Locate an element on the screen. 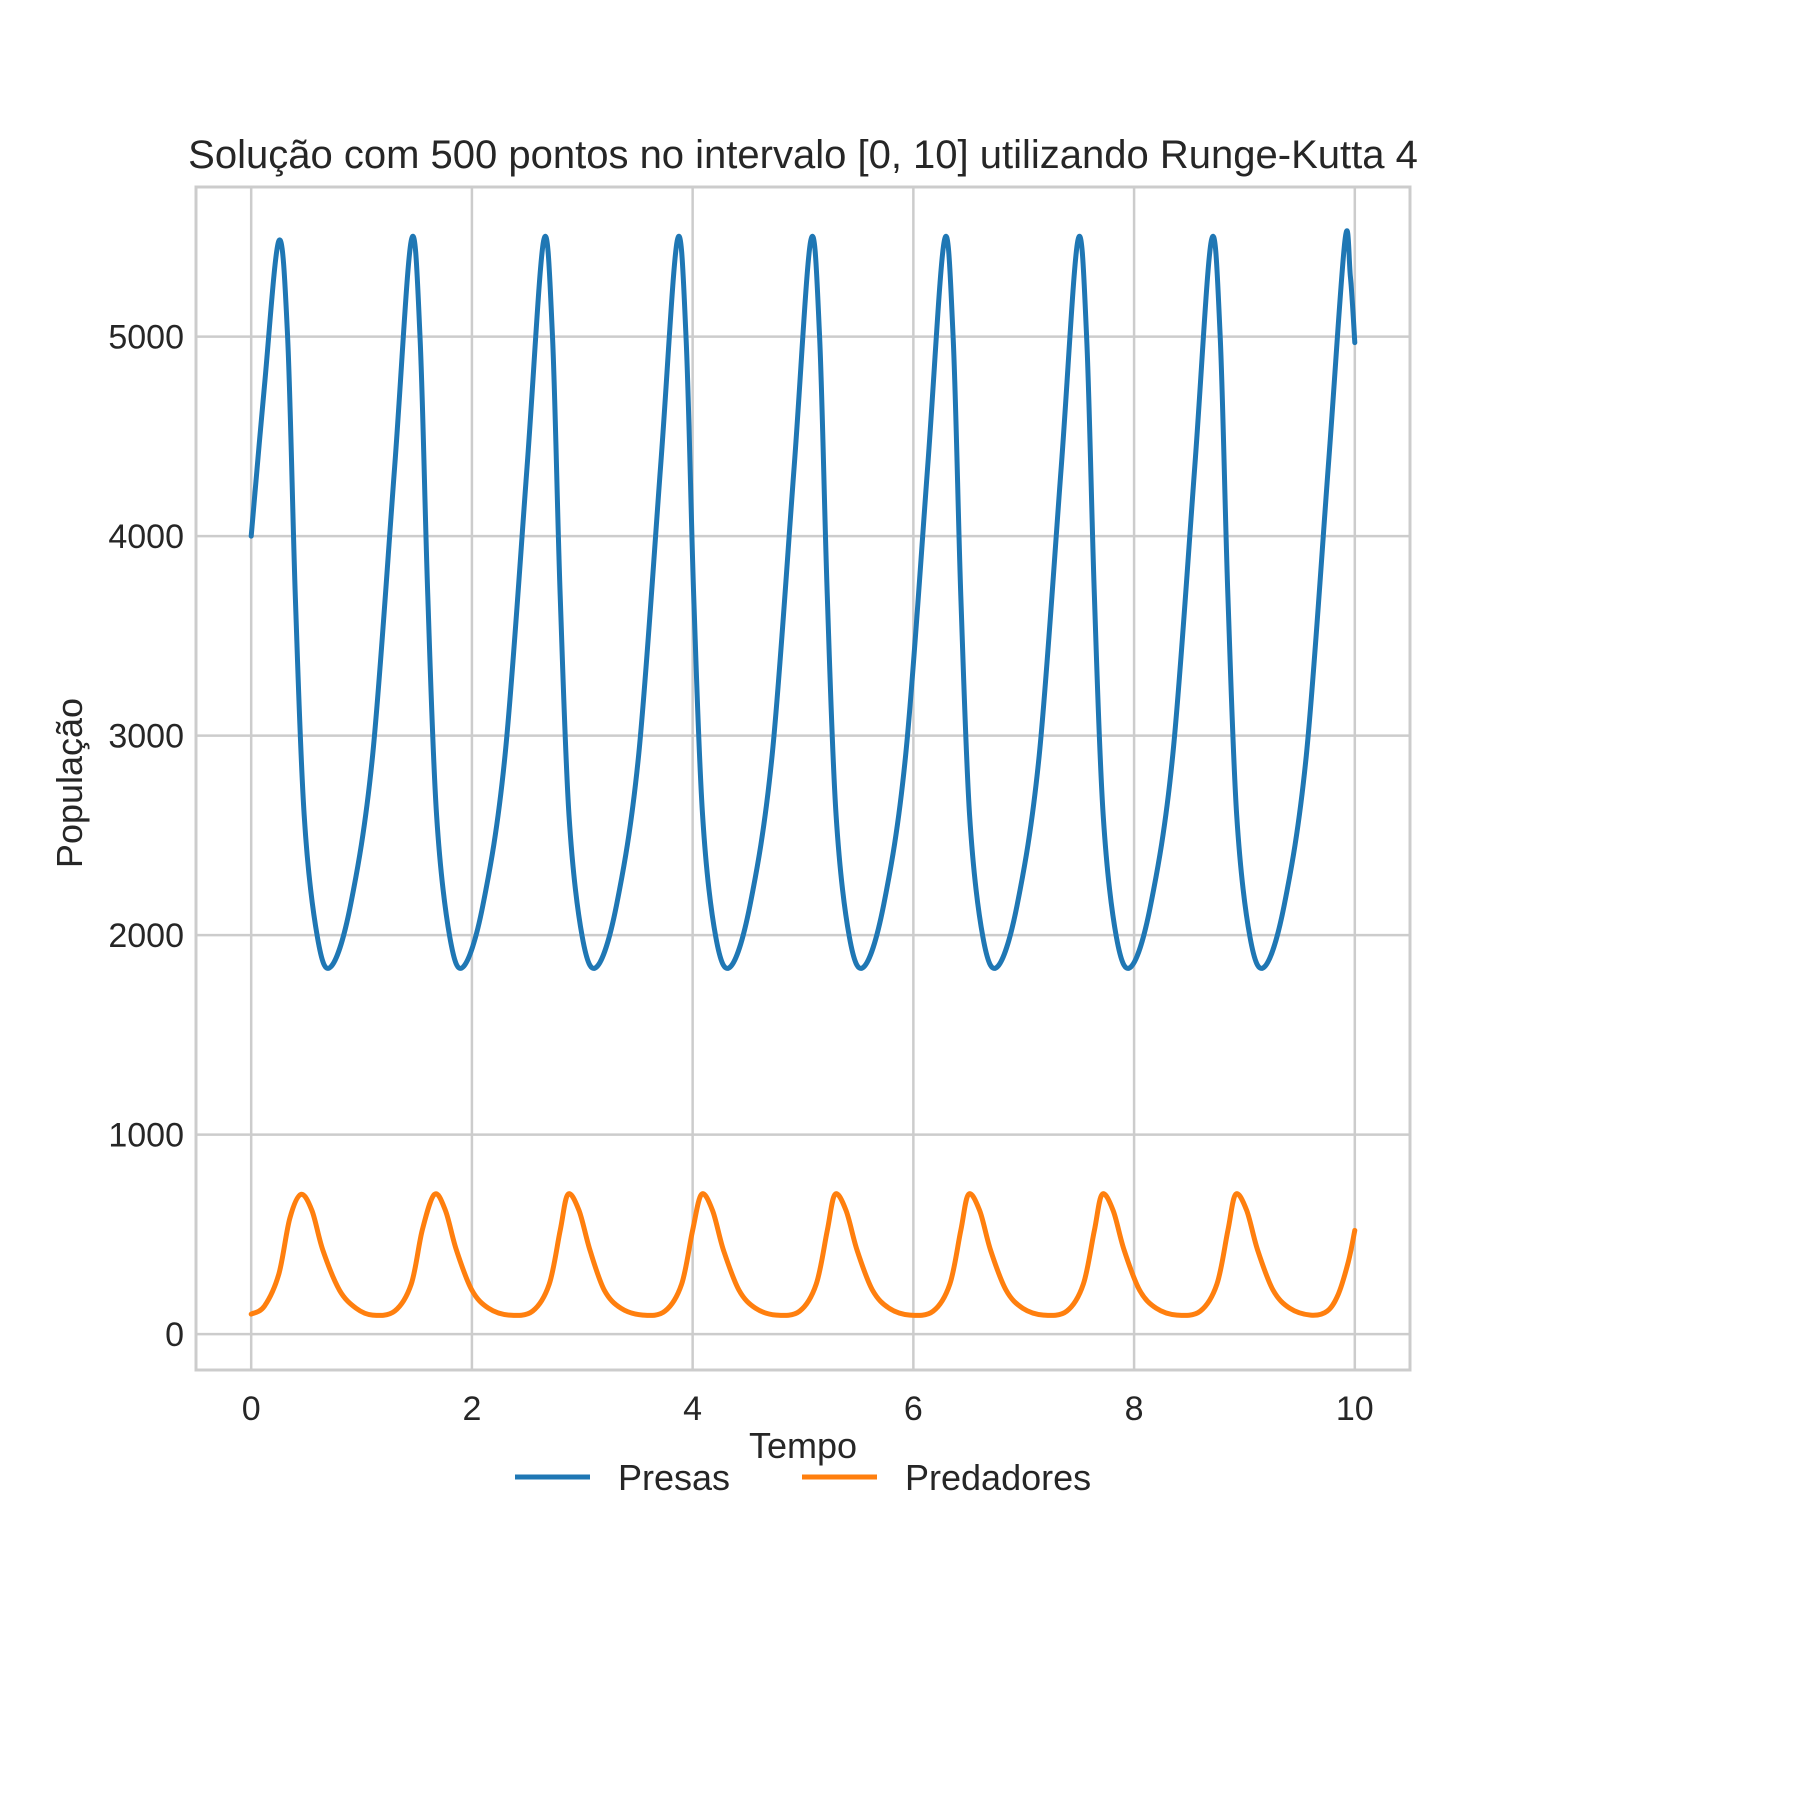 The width and height of the screenshot is (1800, 1800). legend: Presas Predadores is located at coordinates (803, 1477).